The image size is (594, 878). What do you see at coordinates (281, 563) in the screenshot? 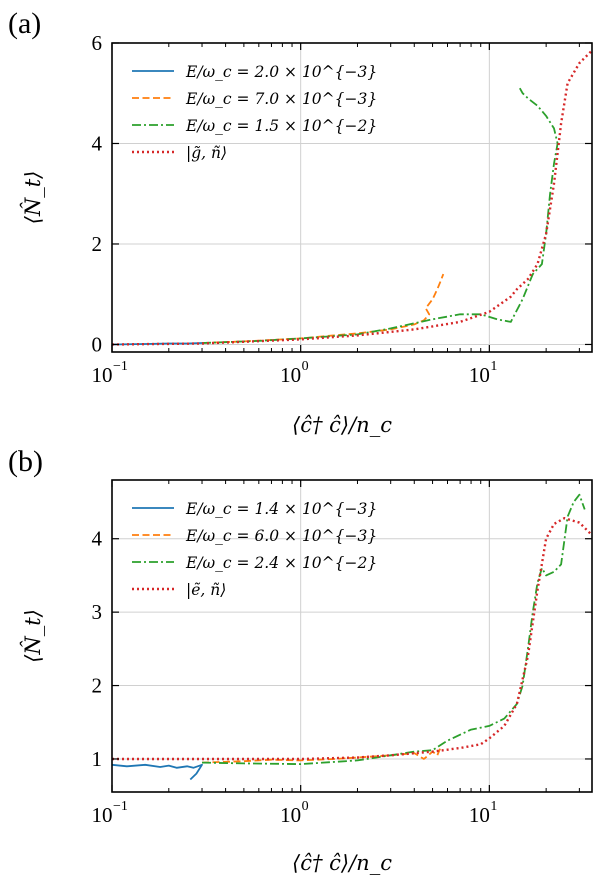
I see `legend-label-3: E/ω_c = 2.4 × 10^{−2}` at bounding box center [281, 563].